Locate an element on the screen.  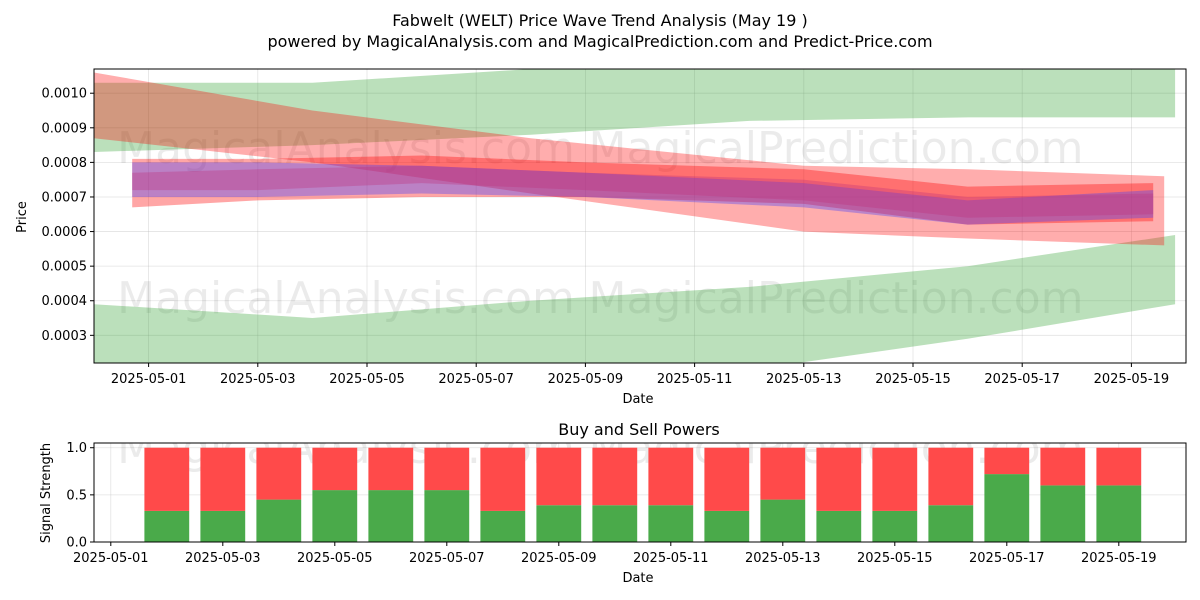
y-tick-label: 0.0008 is located at coordinates (65, 163).